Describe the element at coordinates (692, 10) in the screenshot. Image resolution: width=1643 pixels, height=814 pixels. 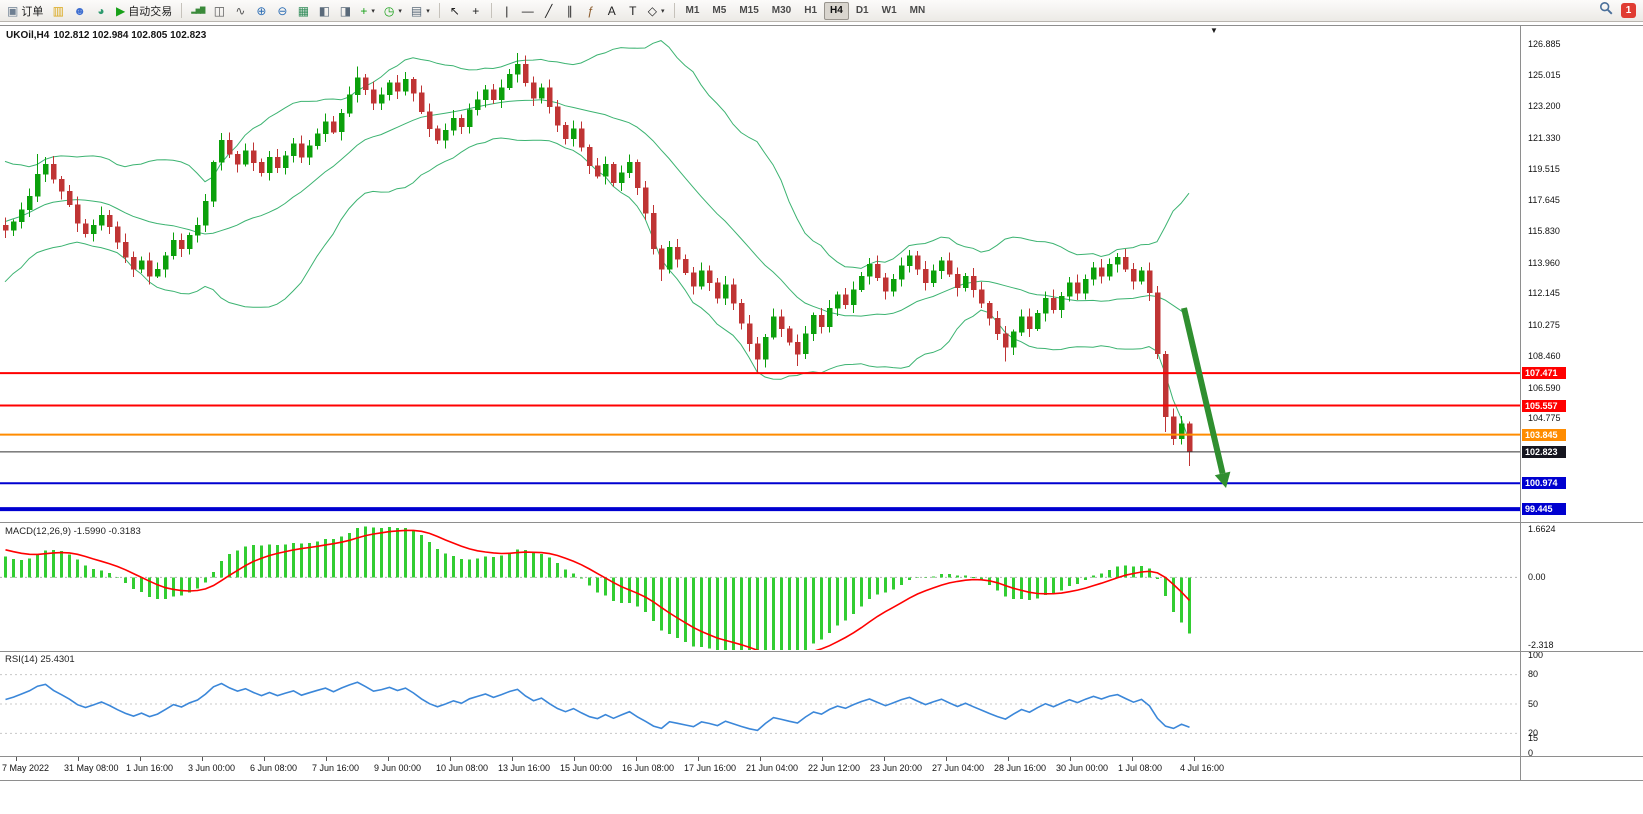
I see `timeframe-m1-button: M1` at that location.